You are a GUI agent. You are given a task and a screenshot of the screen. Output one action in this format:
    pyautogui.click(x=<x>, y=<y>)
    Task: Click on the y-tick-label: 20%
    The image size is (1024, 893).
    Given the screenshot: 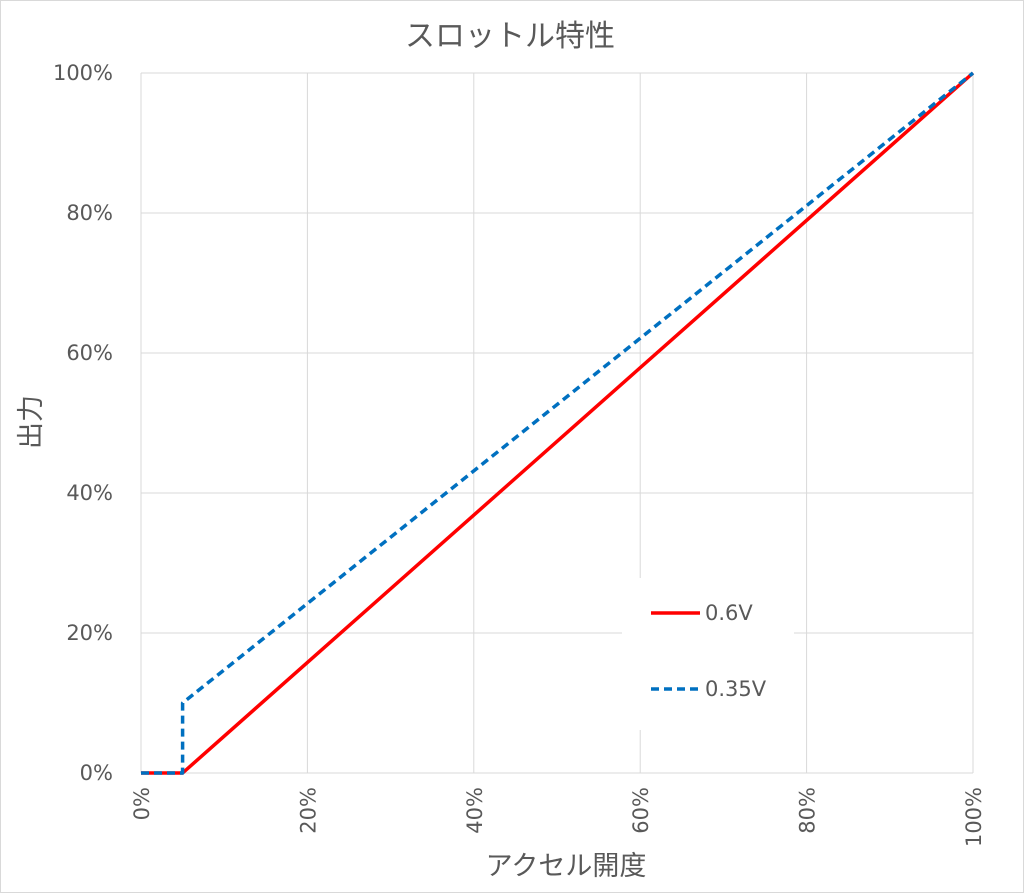 What is the action you would take?
    pyautogui.click(x=89, y=633)
    